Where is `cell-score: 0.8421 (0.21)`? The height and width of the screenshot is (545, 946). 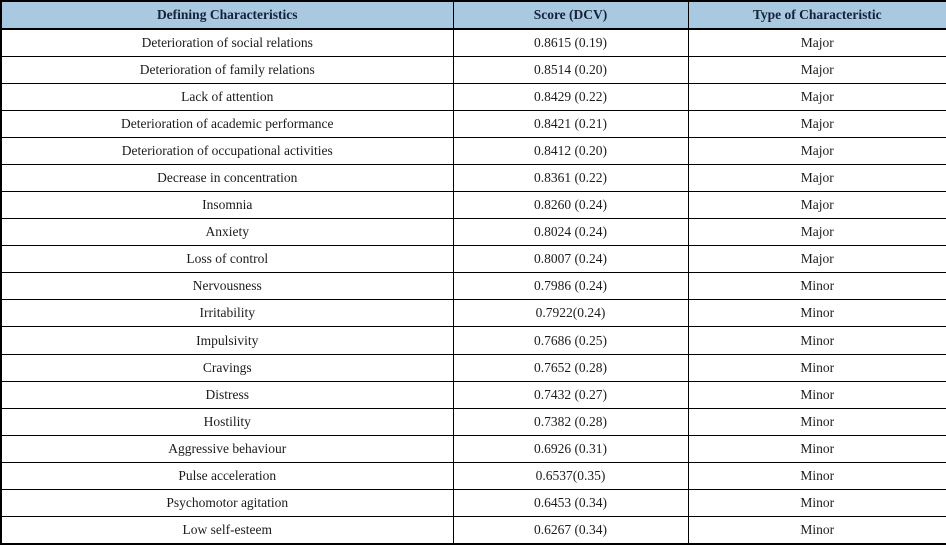 cell-score: 0.8421 (0.21) is located at coordinates (570, 124).